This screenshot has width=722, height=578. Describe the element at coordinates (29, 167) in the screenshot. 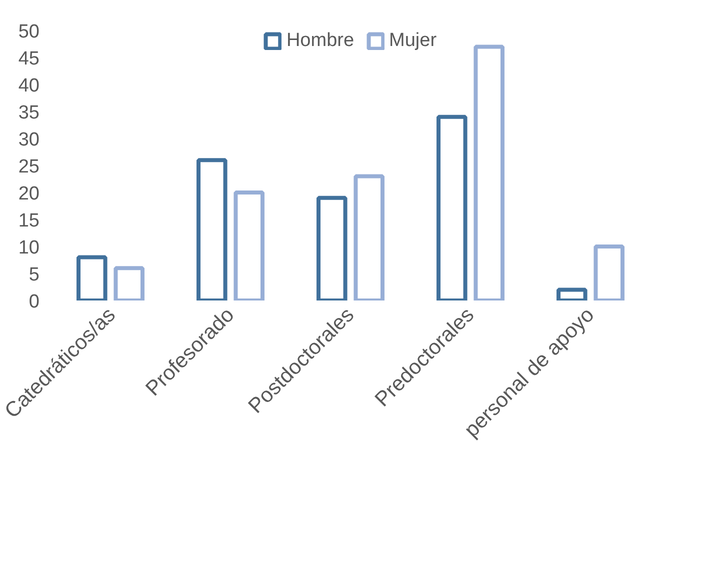

I see `y-tick-label: 25` at that location.